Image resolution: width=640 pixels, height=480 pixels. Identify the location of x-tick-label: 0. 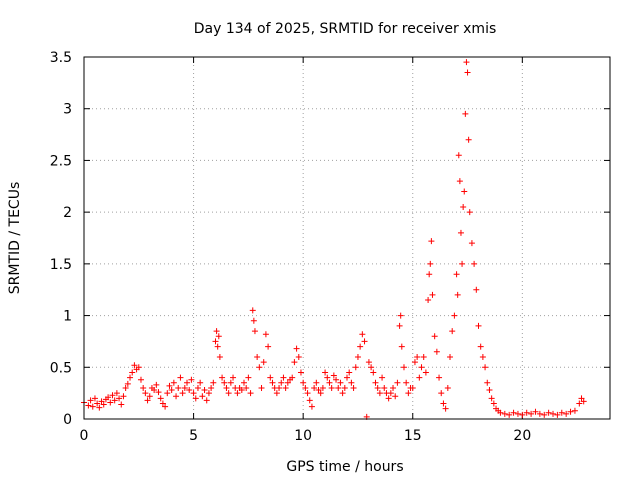
(84, 436).